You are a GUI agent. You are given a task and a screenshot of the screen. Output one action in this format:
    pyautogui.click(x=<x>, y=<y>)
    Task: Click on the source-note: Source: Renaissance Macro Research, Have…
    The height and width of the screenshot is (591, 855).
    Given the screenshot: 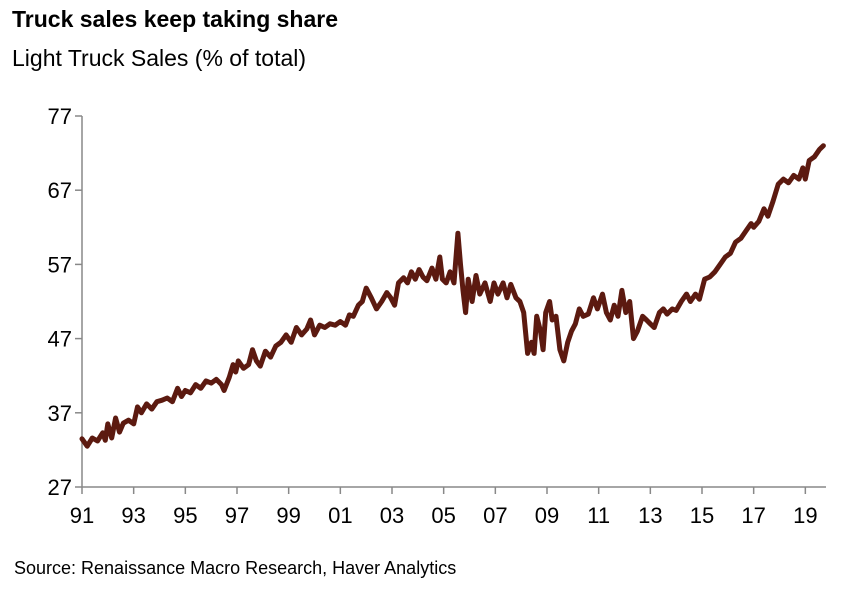 What is the action you would take?
    pyautogui.click(x=235, y=568)
    